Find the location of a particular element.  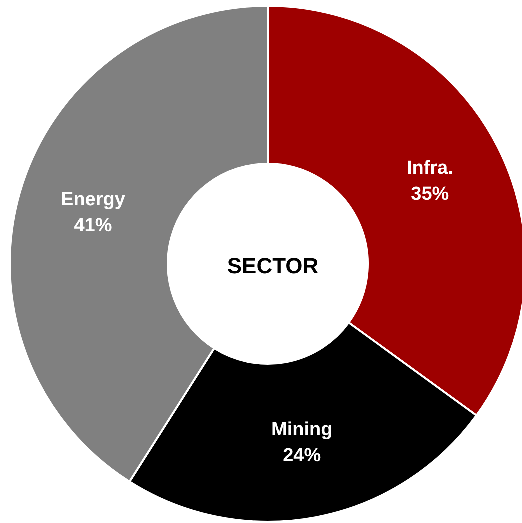

slice-label: Energy is located at coordinates (93, 200).